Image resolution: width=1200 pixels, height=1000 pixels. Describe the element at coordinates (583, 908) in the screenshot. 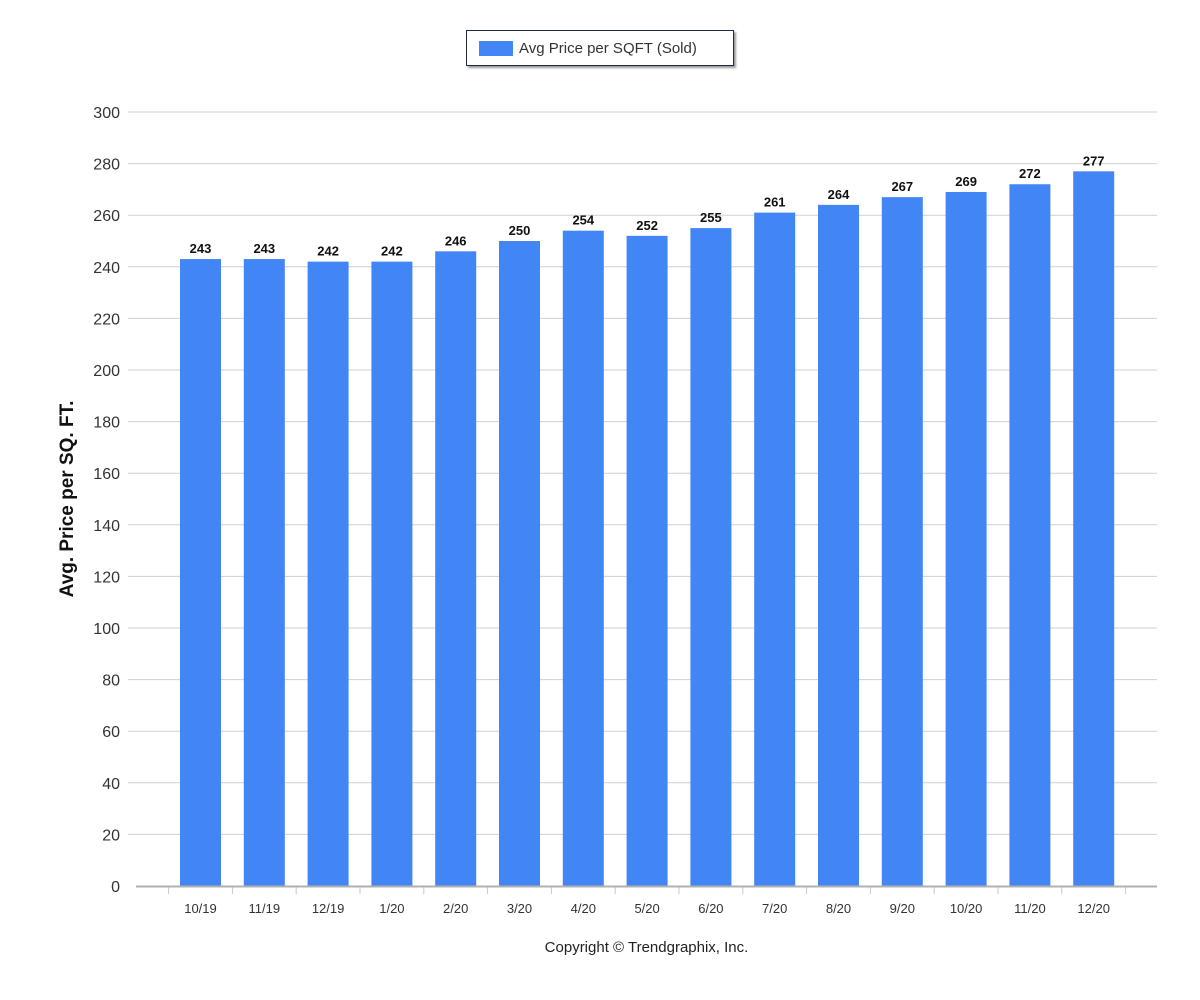

I see `x-tick-label: 4/20` at that location.